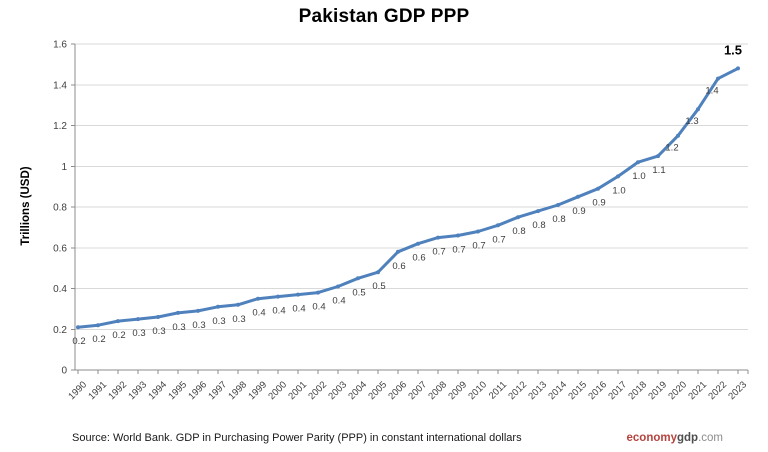 This screenshot has width=768, height=452. What do you see at coordinates (638, 176) in the screenshot?
I see `data-label: 1.0` at bounding box center [638, 176].